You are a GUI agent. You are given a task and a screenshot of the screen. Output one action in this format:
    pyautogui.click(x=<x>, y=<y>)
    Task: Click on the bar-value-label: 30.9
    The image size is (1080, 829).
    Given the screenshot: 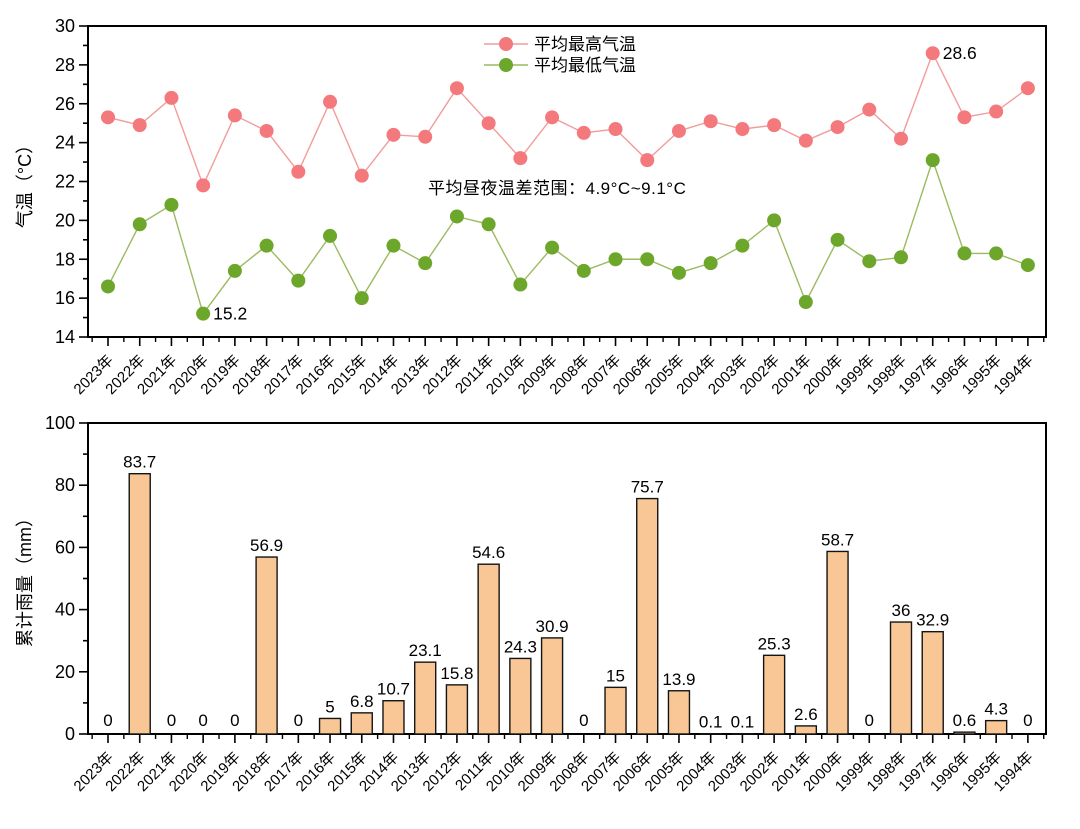 What is the action you would take?
    pyautogui.click(x=552, y=626)
    